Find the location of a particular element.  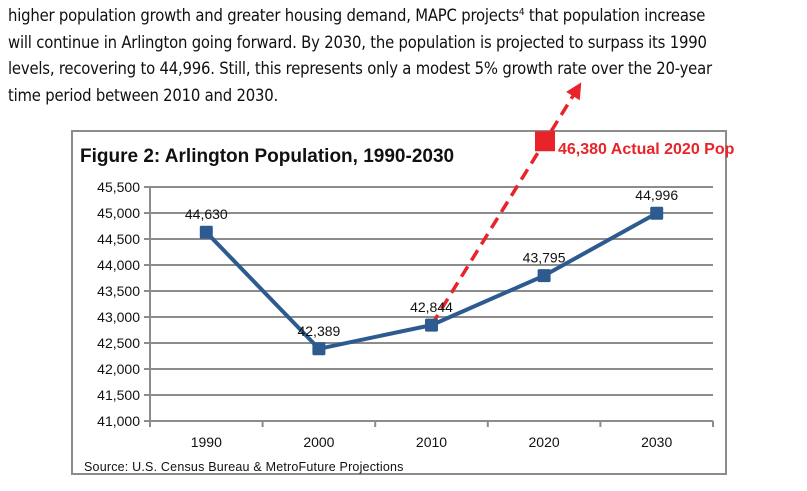

y-tick-label: 44,500 is located at coordinates (118, 239).